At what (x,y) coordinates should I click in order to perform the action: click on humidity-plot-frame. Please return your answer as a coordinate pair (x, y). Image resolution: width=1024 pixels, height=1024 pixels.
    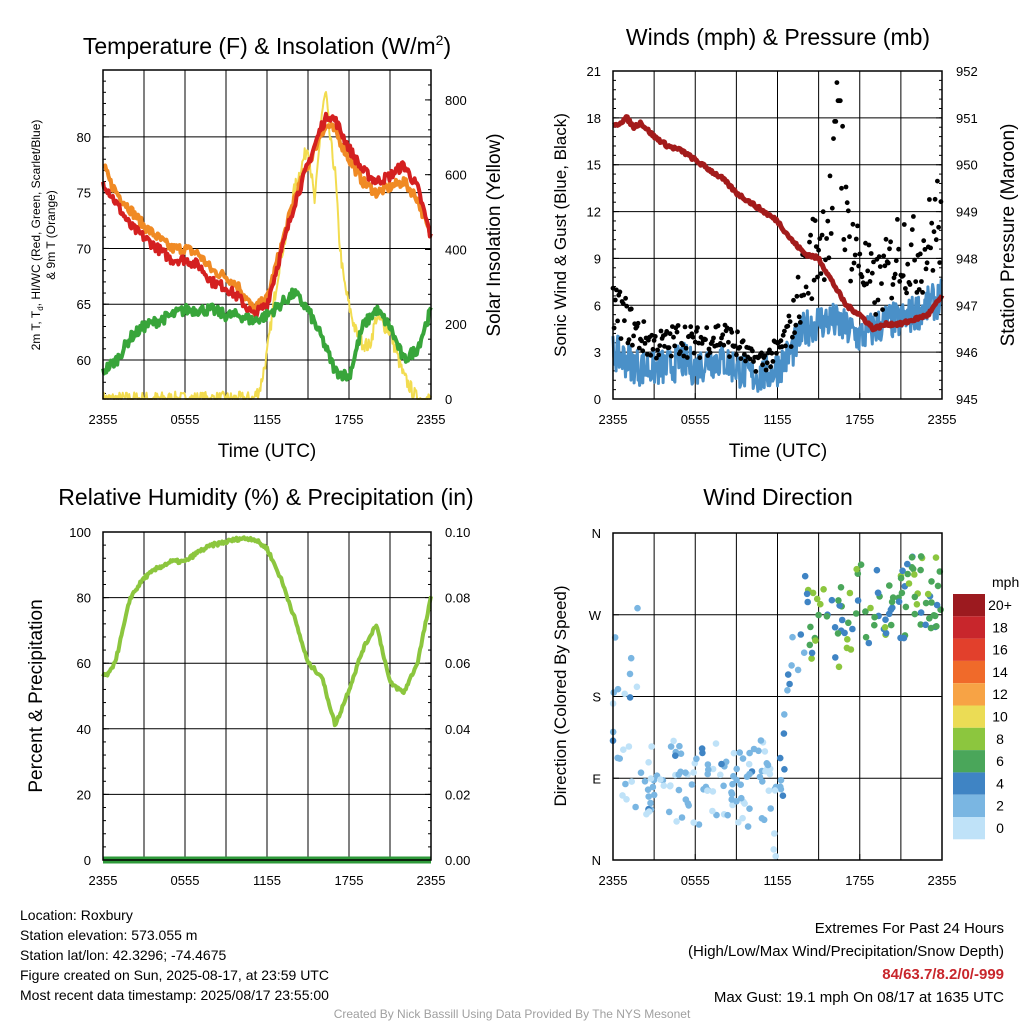
    Looking at the image, I should click on (267, 696).